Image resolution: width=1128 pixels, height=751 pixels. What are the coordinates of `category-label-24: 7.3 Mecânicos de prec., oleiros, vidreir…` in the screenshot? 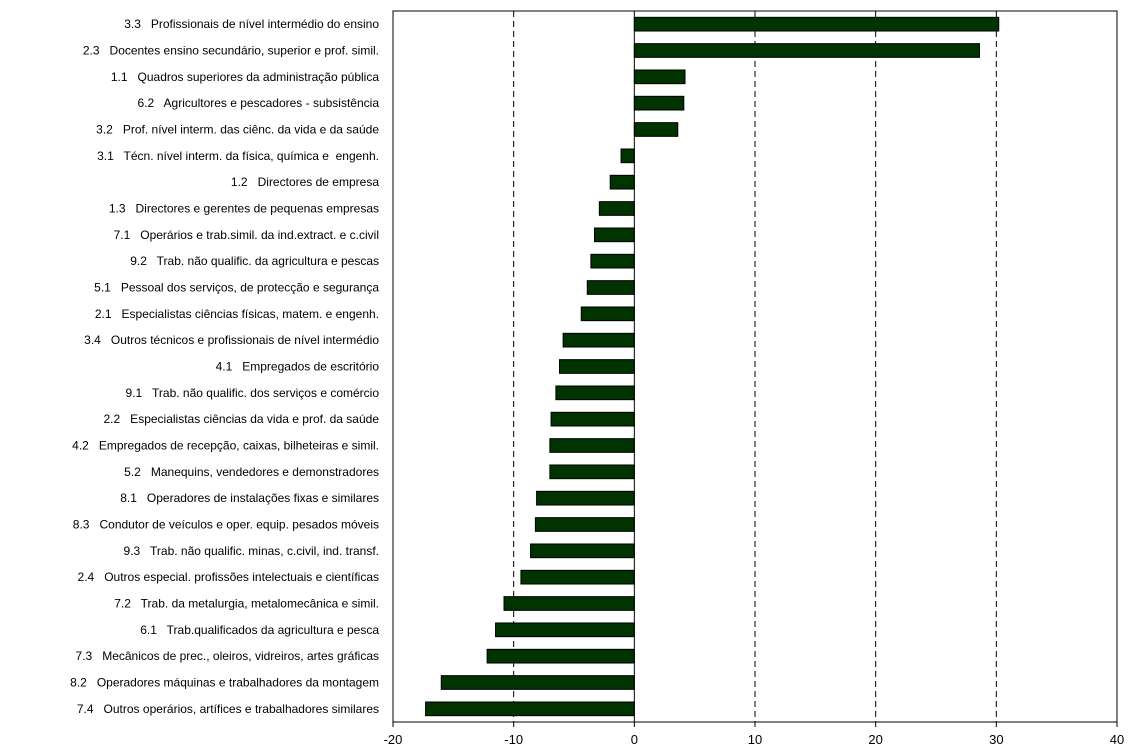 It's located at (227, 656).